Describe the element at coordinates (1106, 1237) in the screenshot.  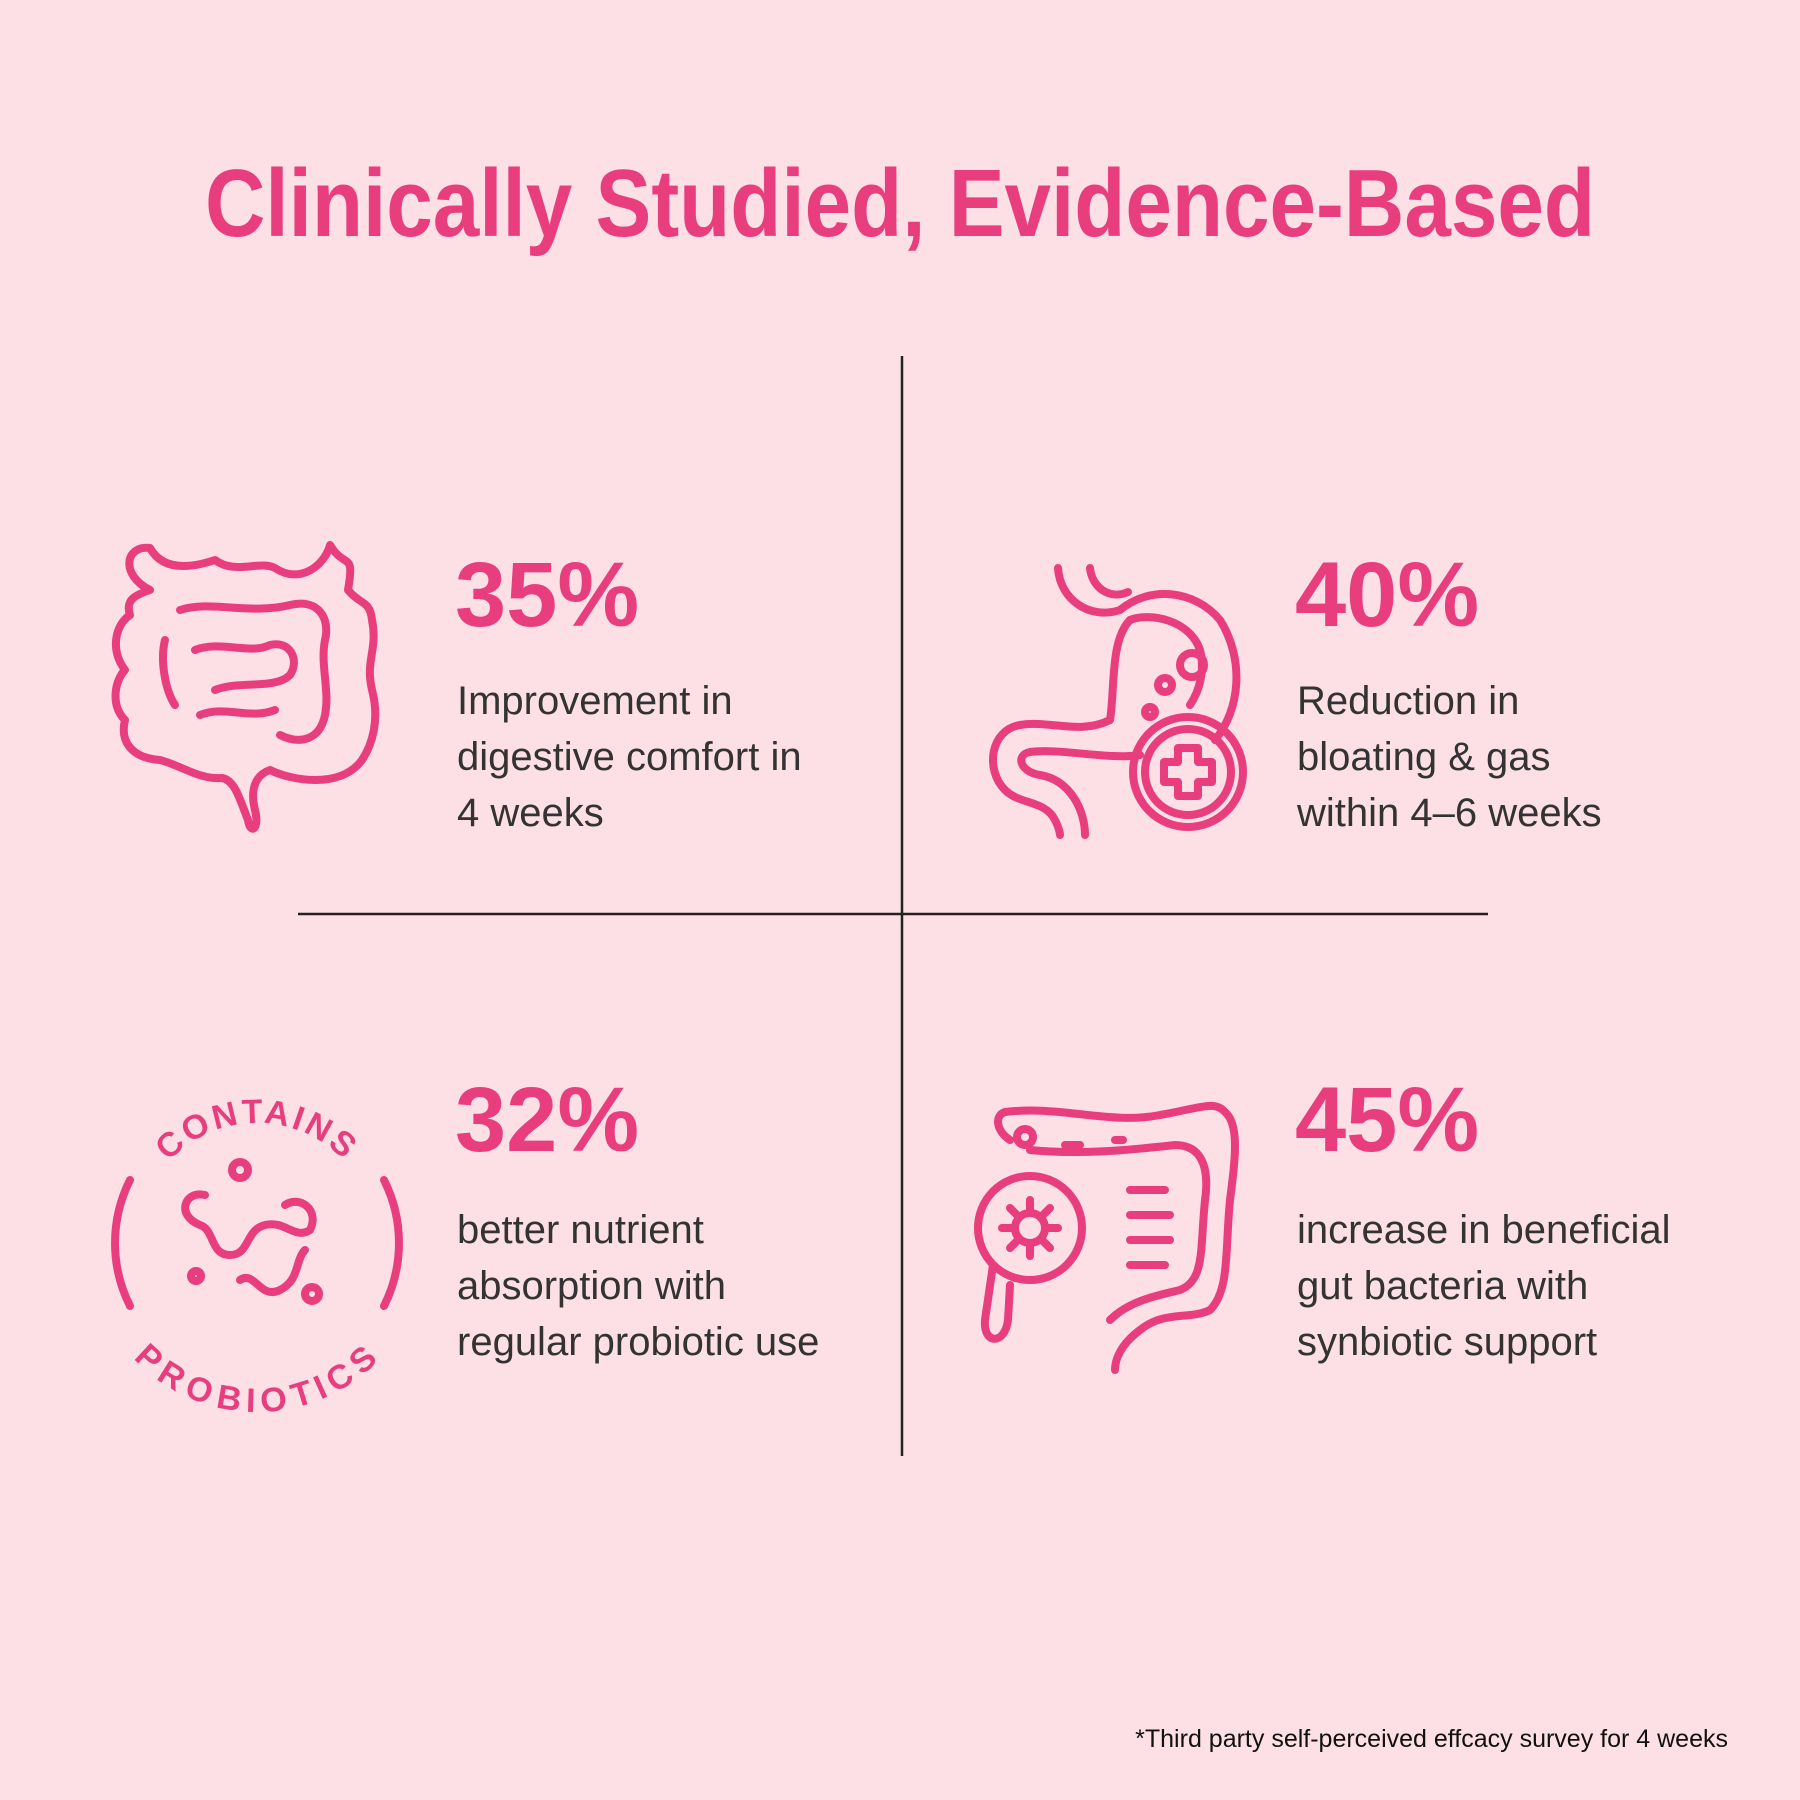
I see `colon-magnifier-icon` at that location.